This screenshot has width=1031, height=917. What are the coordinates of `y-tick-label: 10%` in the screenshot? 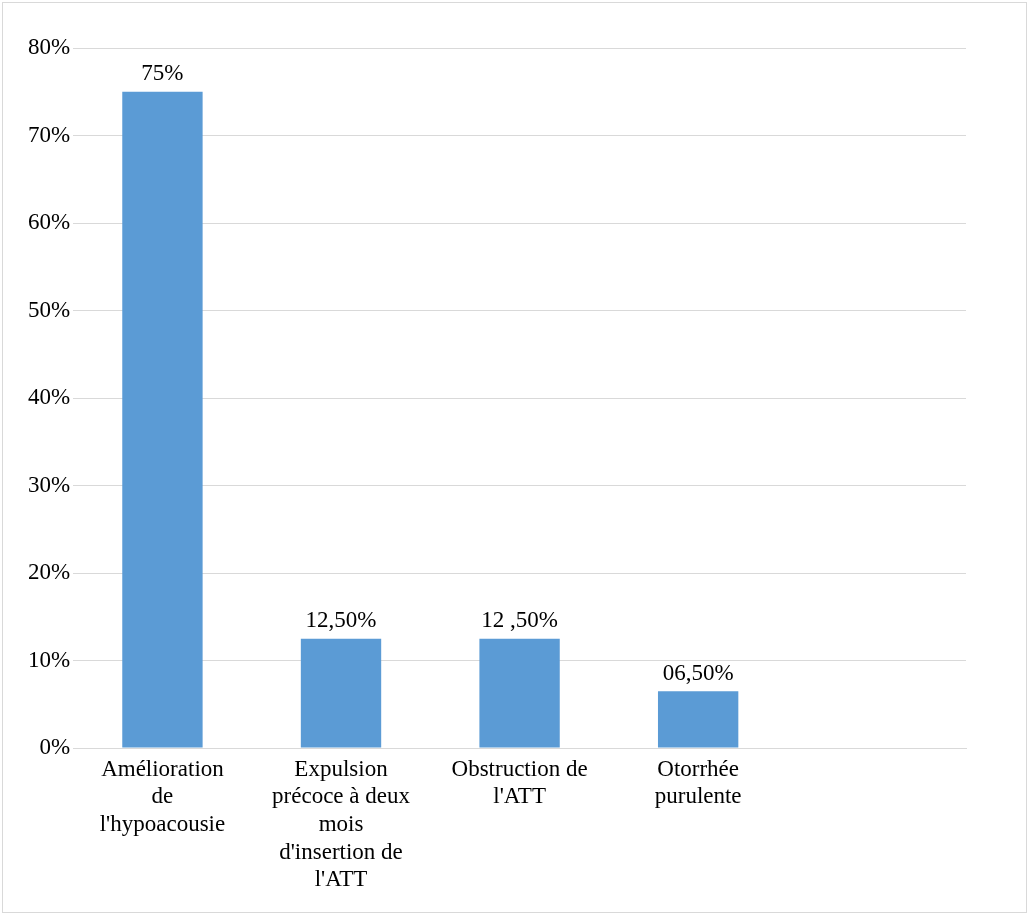 It's located at (49, 659).